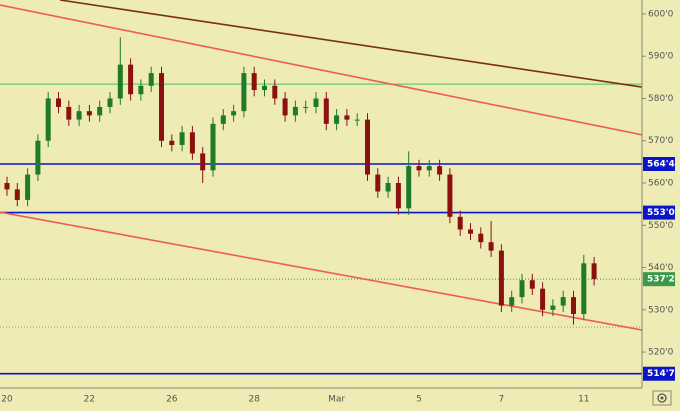 This screenshot has height=411, width=680. I want to click on x-tick-label: 5, so click(419, 400).